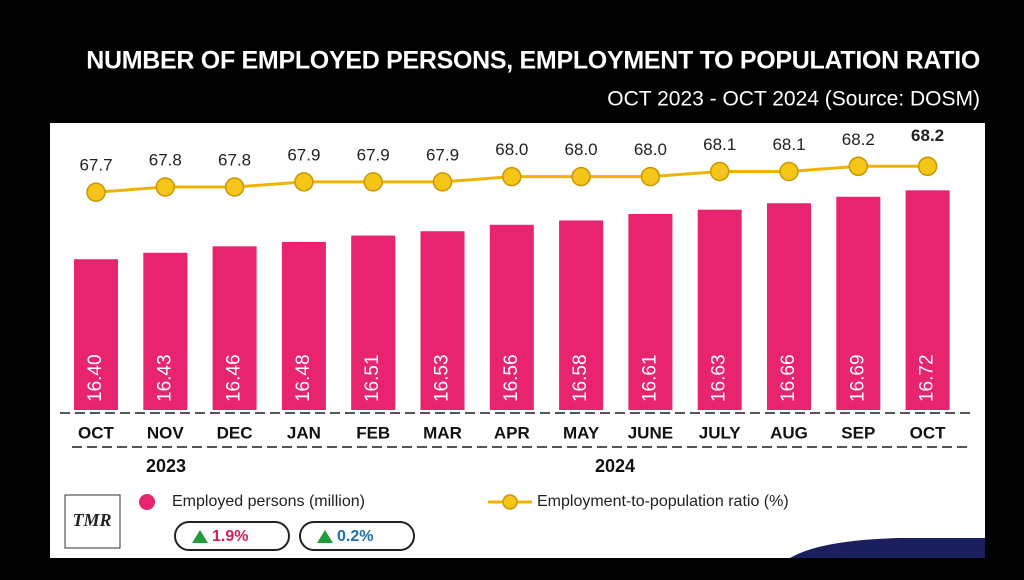  What do you see at coordinates (230, 536) in the screenshot?
I see `annotation: 1.9%` at bounding box center [230, 536].